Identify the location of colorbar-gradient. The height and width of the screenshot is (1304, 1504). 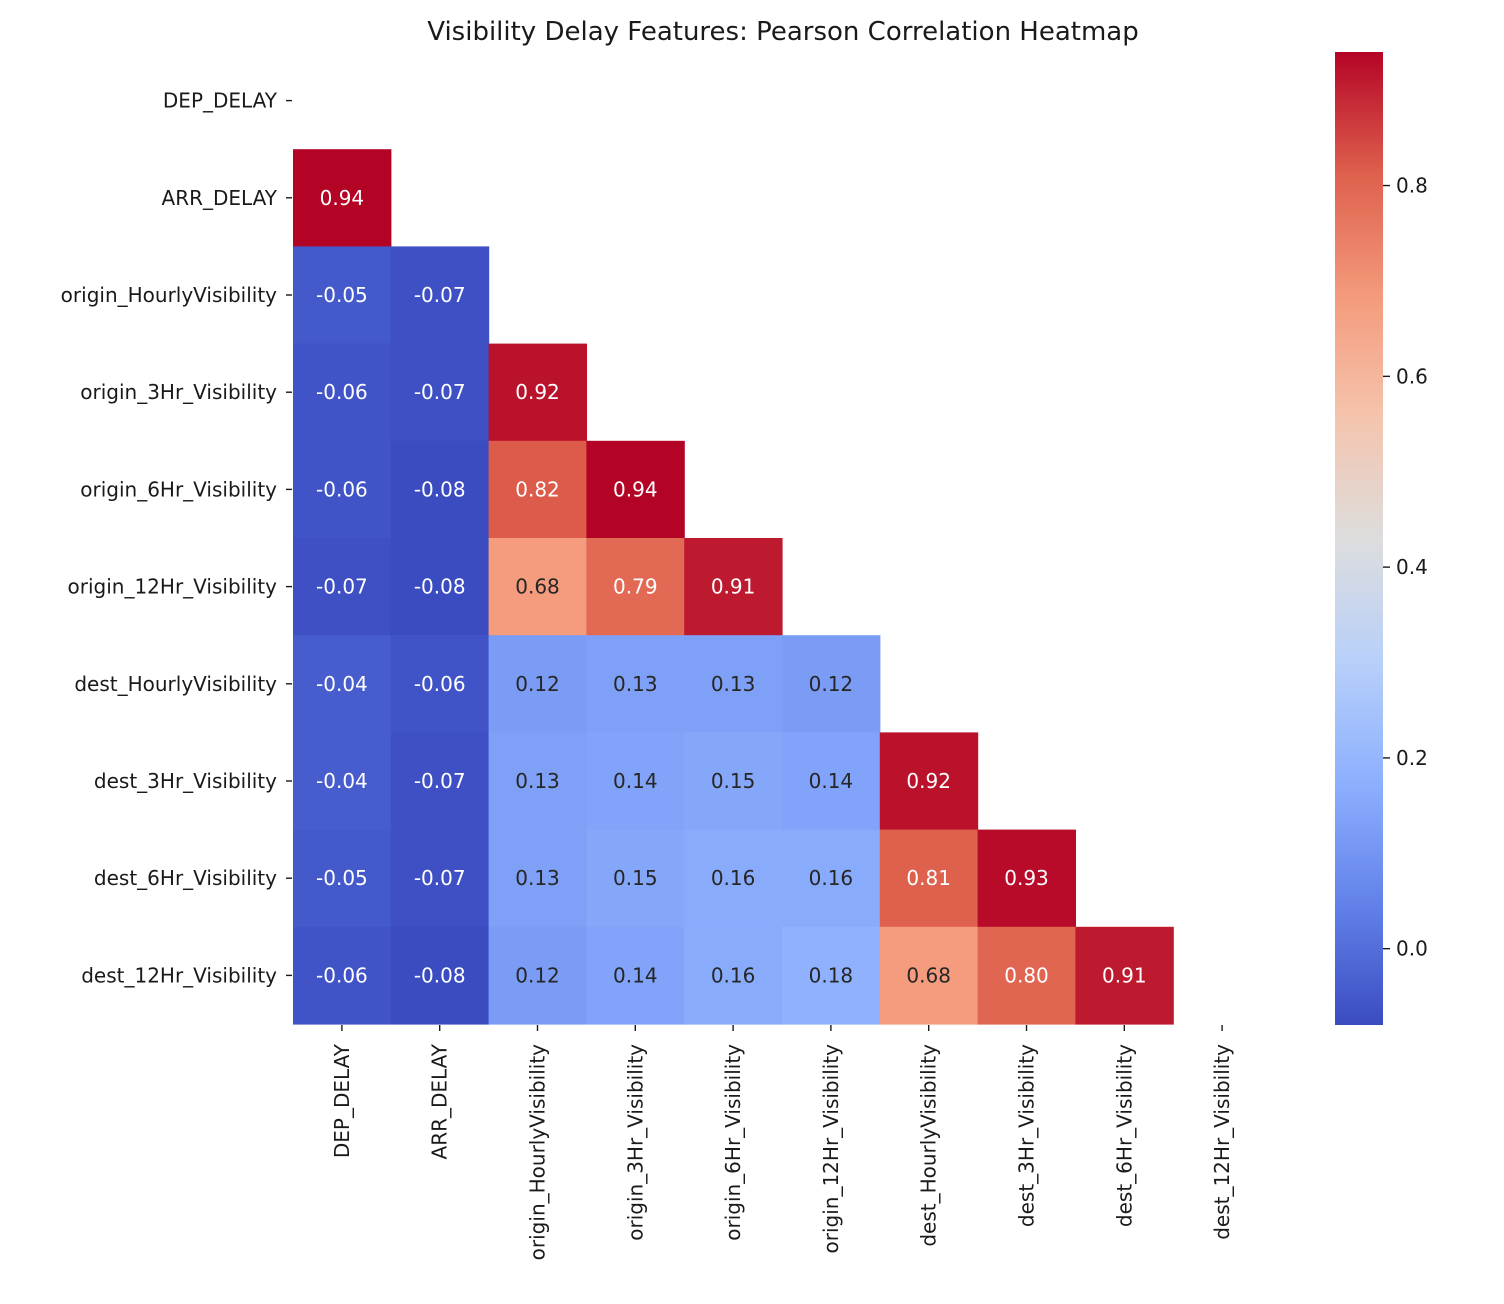
(1359, 538).